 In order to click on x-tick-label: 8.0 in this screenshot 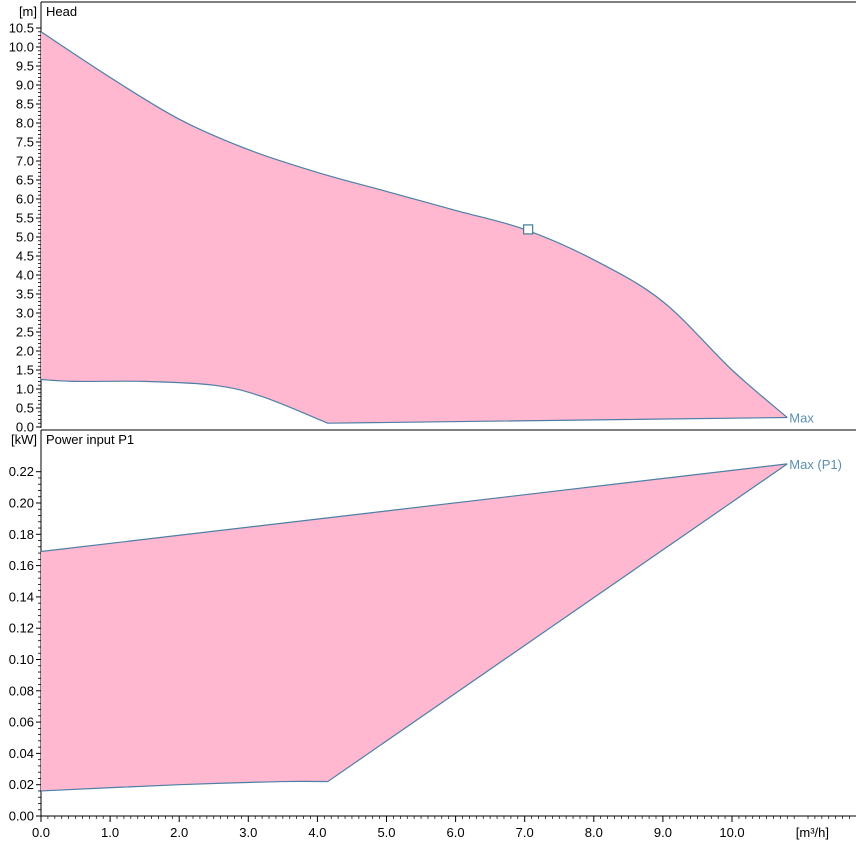, I will do `click(594, 832)`.